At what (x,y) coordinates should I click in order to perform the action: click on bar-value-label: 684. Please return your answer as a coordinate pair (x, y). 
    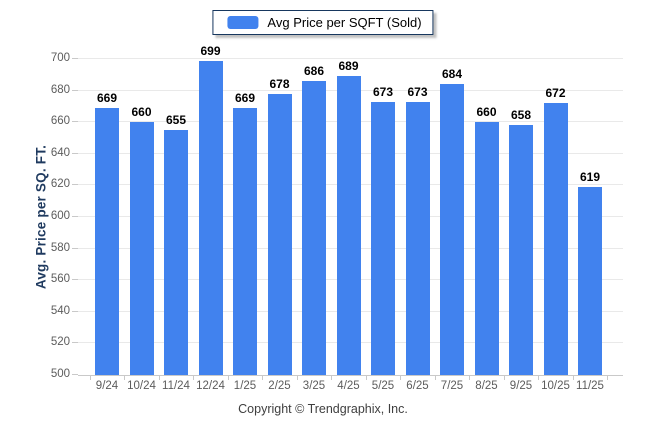
    Looking at the image, I should click on (452, 74).